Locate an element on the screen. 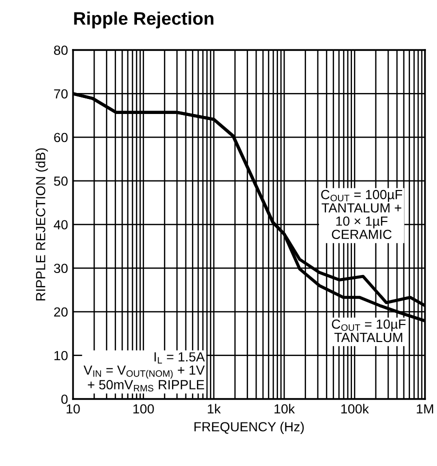 The image size is (437, 466). y-tick-label: 80 is located at coordinates (61, 50).